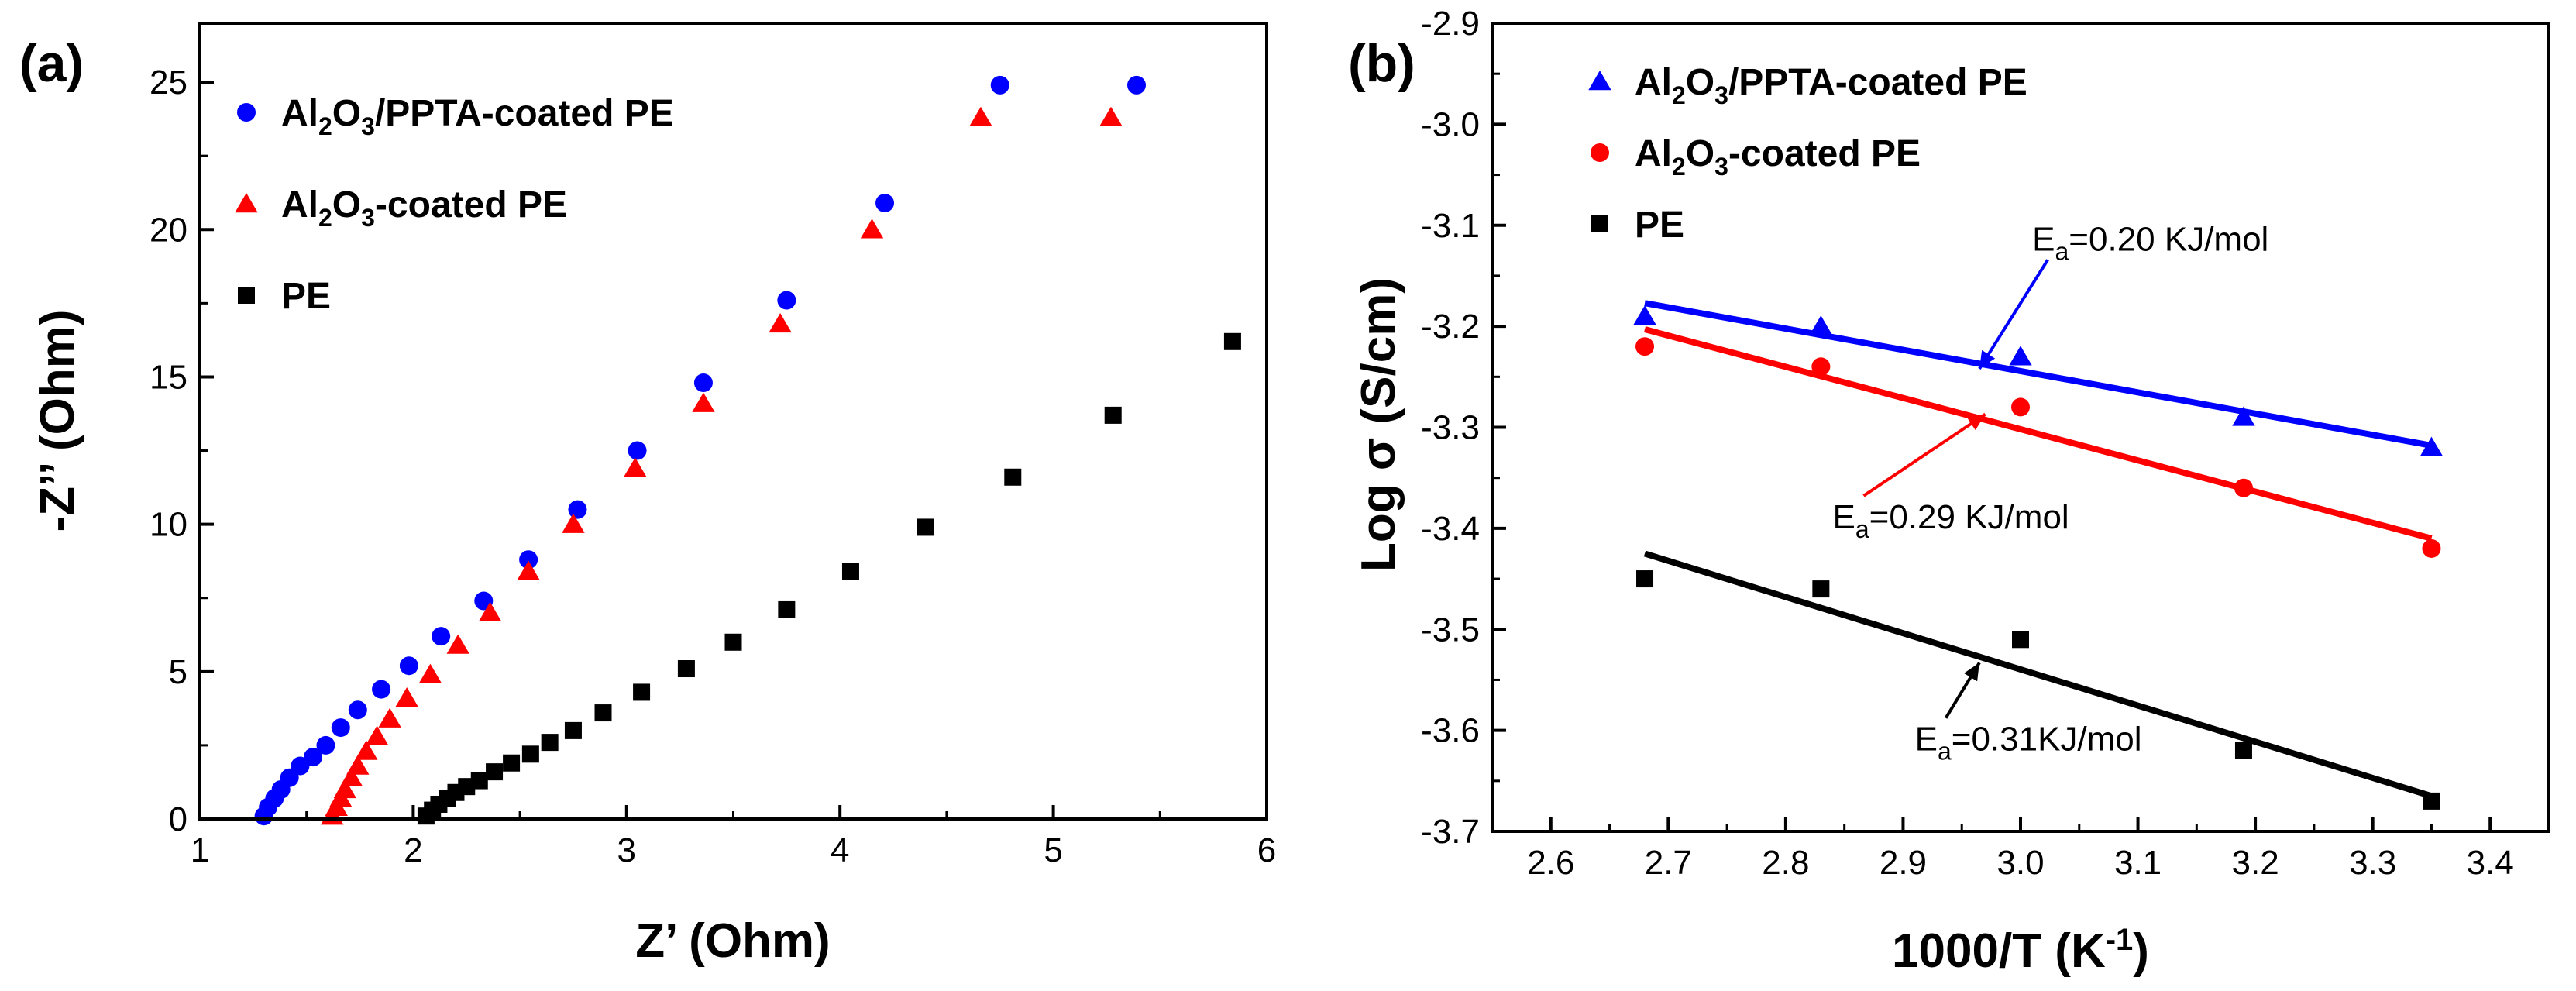 The width and height of the screenshot is (2576, 991). I want to click on a-legend-label-1-part-4: -coated PE, so click(471, 204).